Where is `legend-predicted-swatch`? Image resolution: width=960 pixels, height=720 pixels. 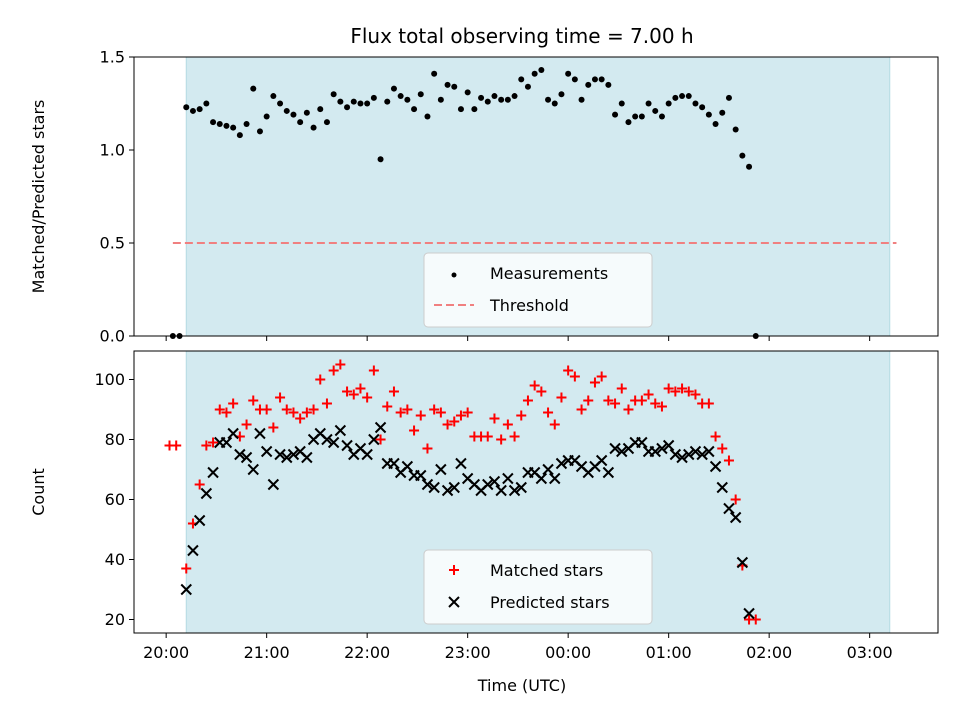
legend-predicted-swatch is located at coordinates (454, 602).